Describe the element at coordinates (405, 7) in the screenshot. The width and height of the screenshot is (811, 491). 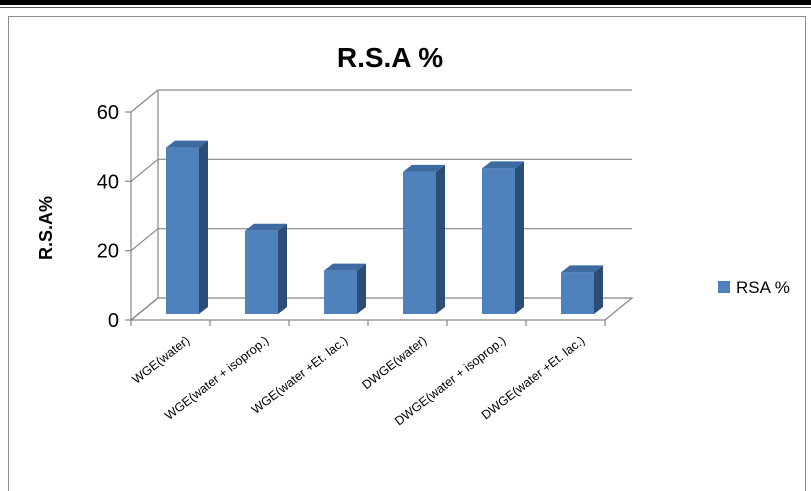
I see `top-border-rule-thin` at that location.